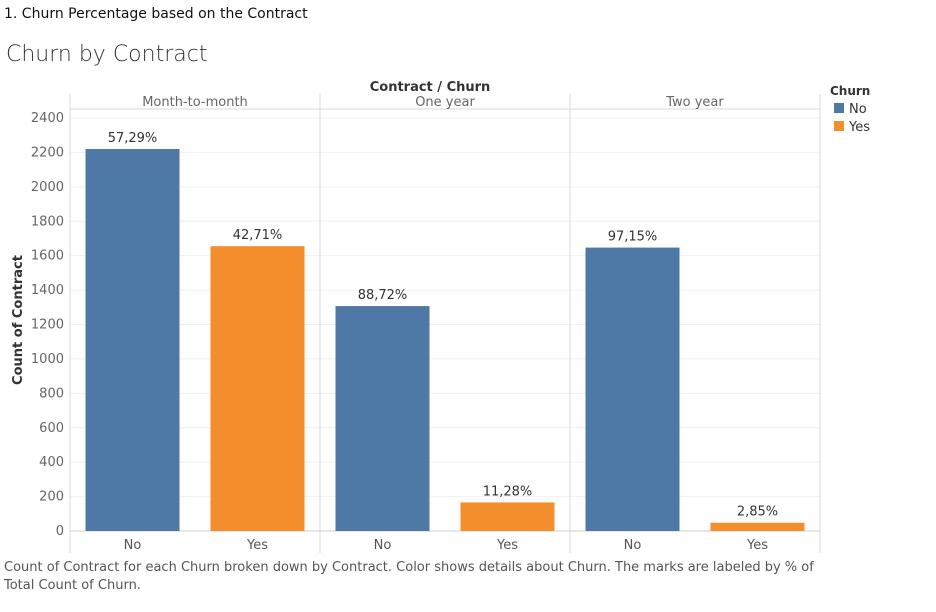 This screenshot has height=612, width=936. I want to click on bar-value-label: 57,29%, so click(133, 138).